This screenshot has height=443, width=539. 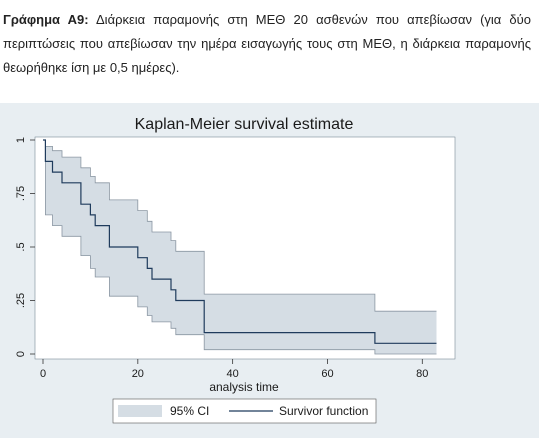 I want to click on x-axis-label: analysis time, so click(x=244, y=387).